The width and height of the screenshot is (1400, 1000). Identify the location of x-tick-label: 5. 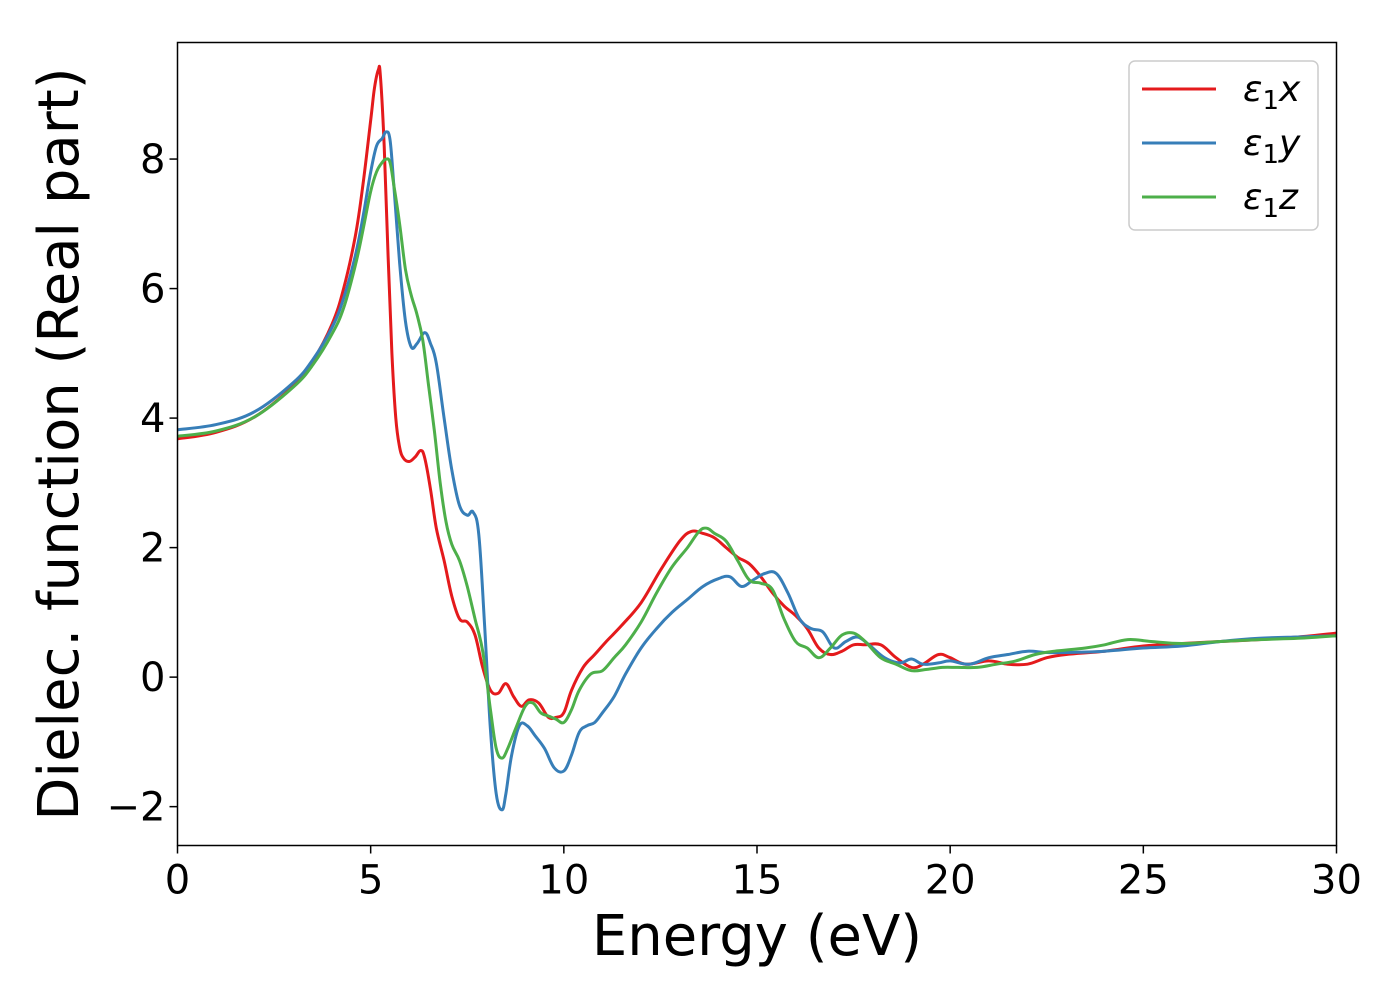
(370, 881).